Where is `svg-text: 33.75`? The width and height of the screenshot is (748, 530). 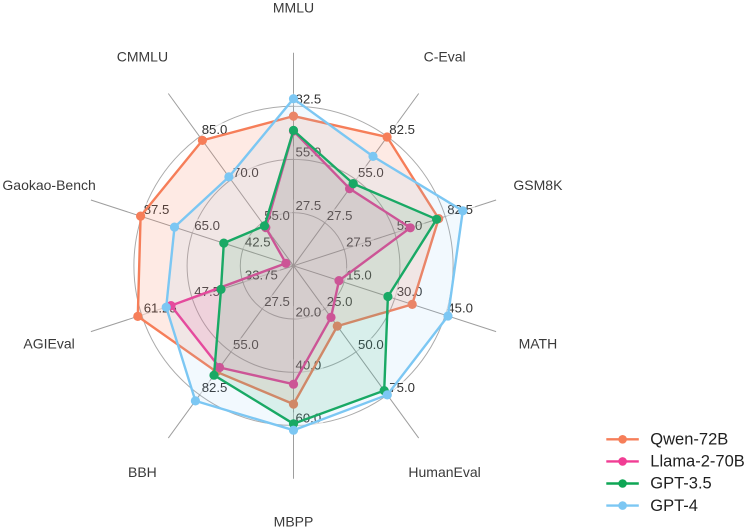
svg-text: 33.75 is located at coordinates (261, 275).